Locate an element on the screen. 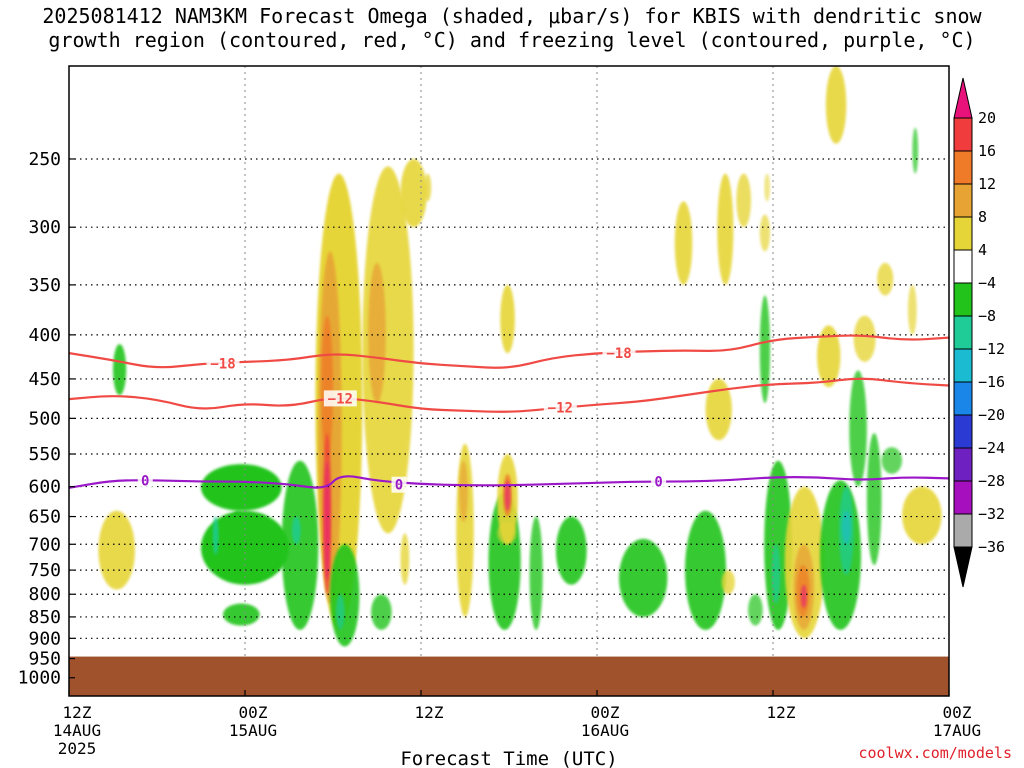 This screenshot has height=768, width=1024. y-tick-label: 750 is located at coordinates (44, 570).